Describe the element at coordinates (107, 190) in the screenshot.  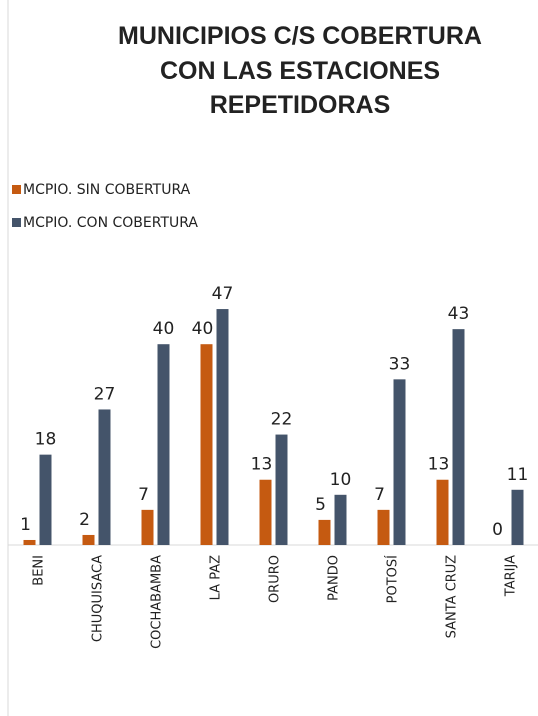
I see `legend-label: MCPIO. SIN COBERTURA` at that location.